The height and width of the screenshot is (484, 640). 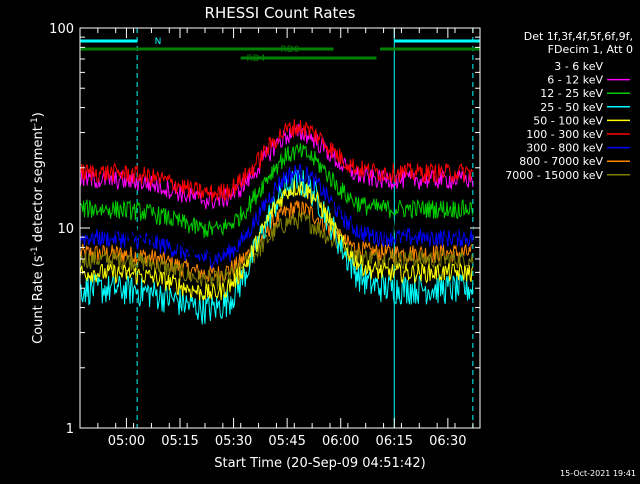 I want to click on generation-timestamp: 15-Oct-2021 19:41, so click(x=598, y=473).